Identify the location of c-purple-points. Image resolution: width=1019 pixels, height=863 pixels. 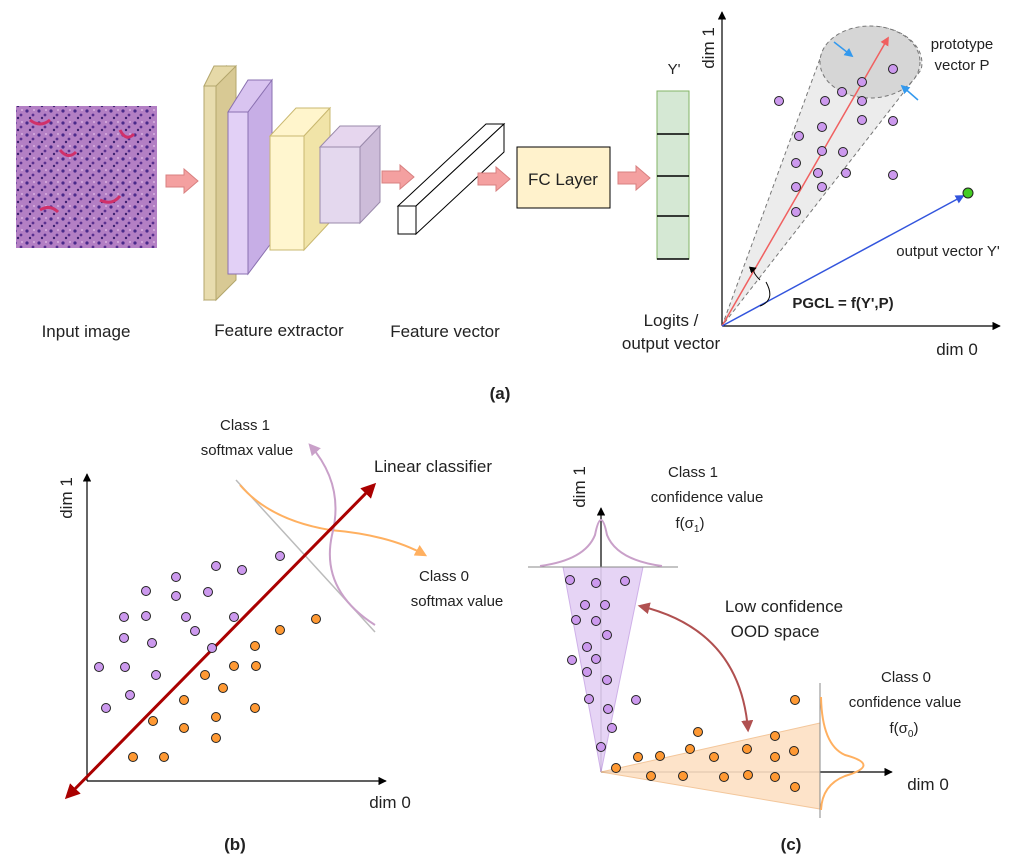
(603, 663).